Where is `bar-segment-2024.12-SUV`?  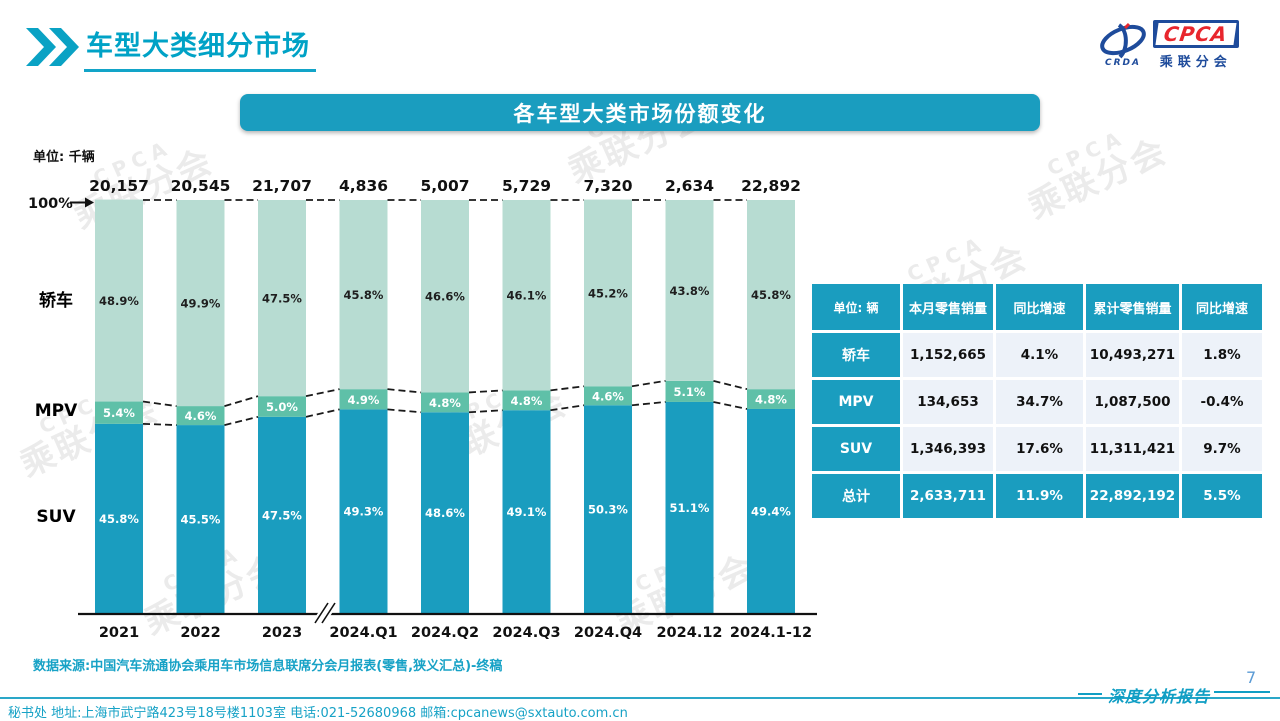
bar-segment-2024.12-SUV is located at coordinates (689, 507).